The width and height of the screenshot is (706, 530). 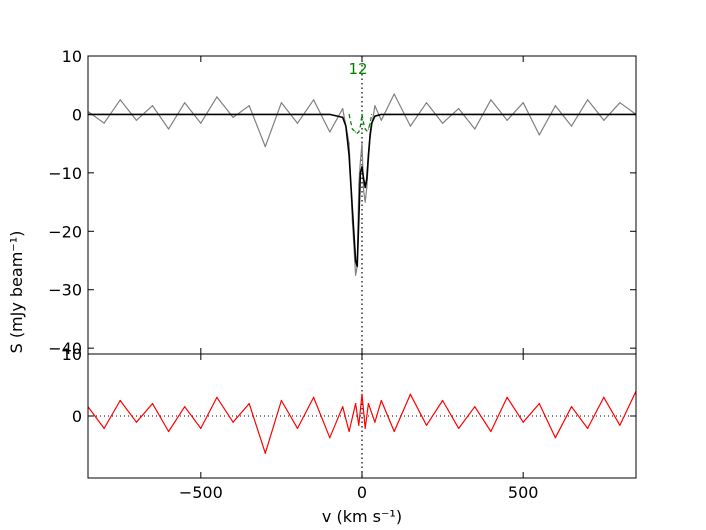 What do you see at coordinates (353, 69) in the screenshot?
I see `component-label: 1` at bounding box center [353, 69].